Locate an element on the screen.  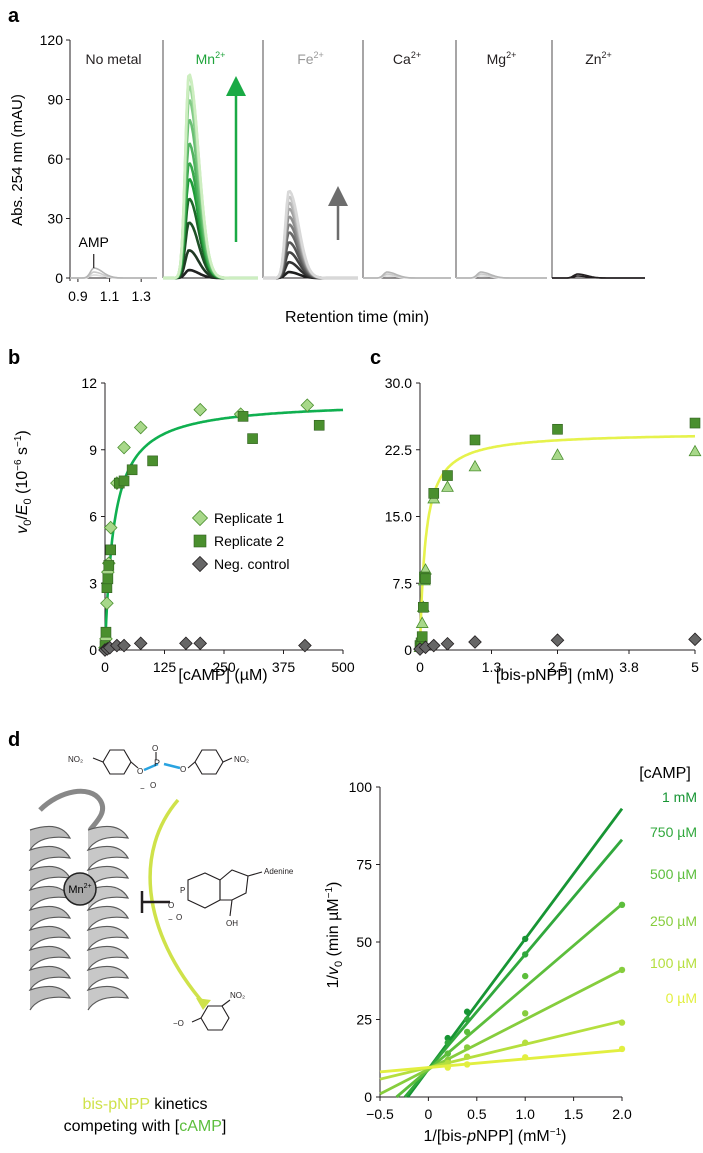
panel-b-y-tick-label: 0 is located at coordinates (93, 650).